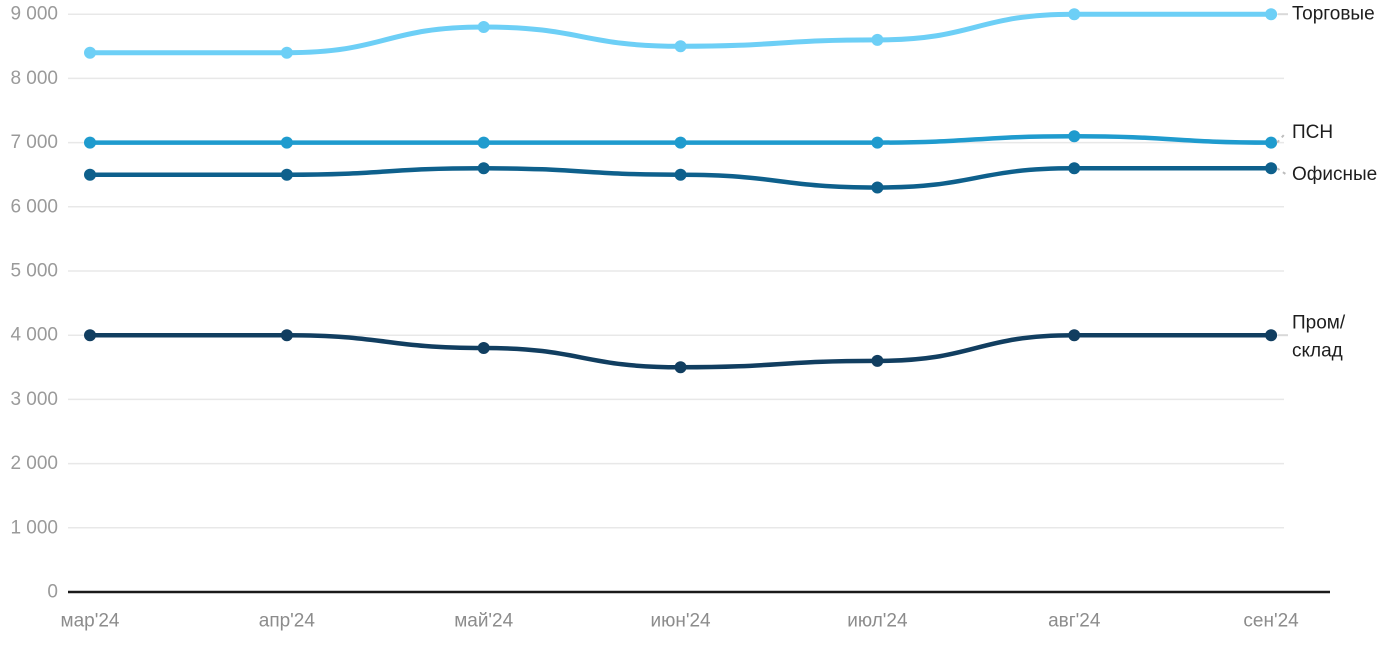 This screenshot has height=650, width=1400. What do you see at coordinates (287, 621) in the screenshot?
I see `x-tick-label: апр'24` at bounding box center [287, 621].